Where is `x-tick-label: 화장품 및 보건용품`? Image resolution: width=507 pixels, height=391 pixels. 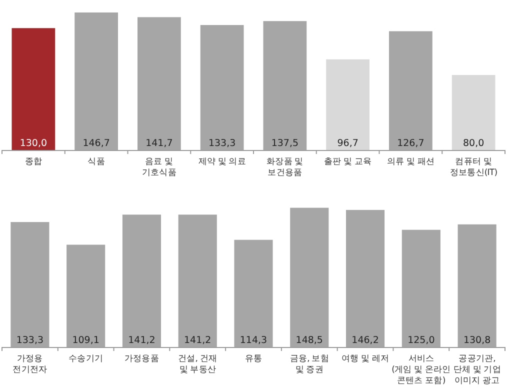
x-tick-label: 화장품 및 보건용품 is located at coordinates (285, 167).